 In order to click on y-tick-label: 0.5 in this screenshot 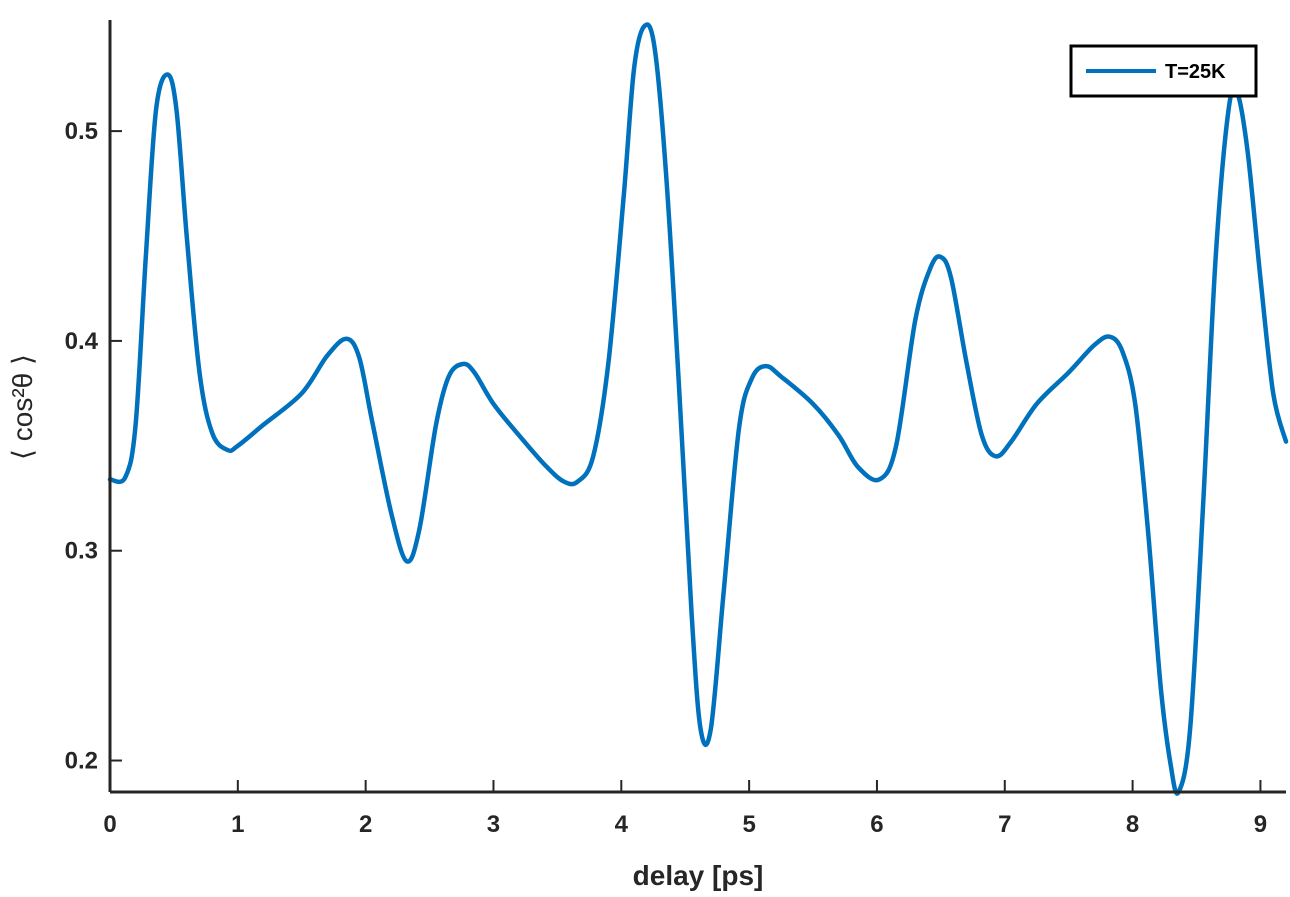, I will do `click(81, 131)`.